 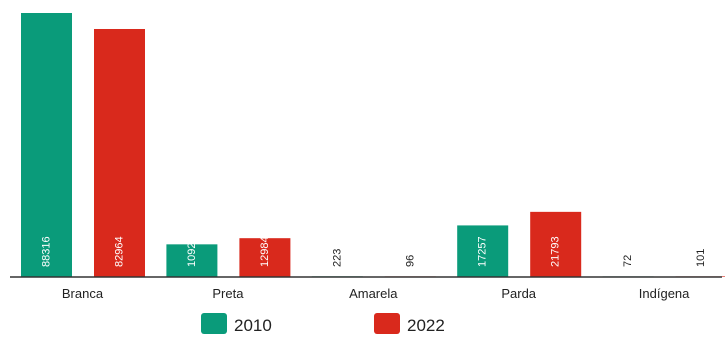 I want to click on data-label-2022-amarela: 96, so click(x=410, y=261).